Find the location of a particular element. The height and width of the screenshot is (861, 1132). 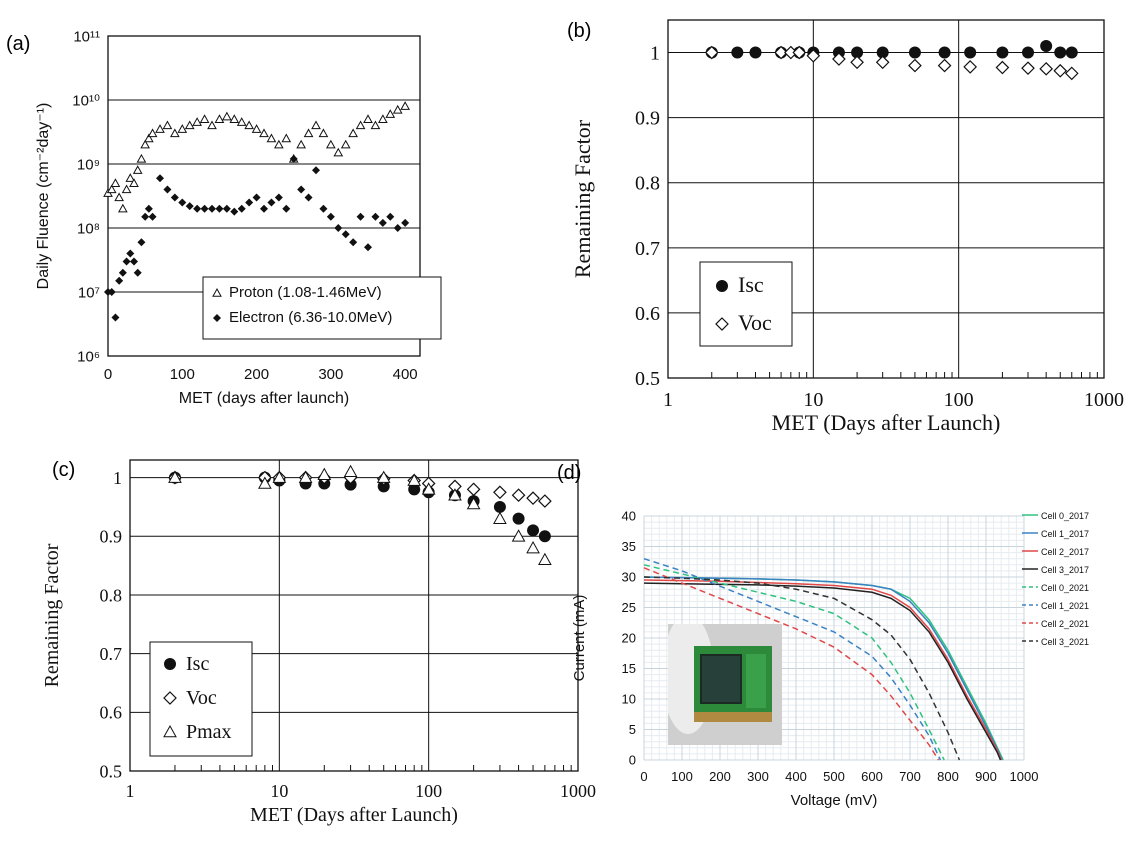

y-tick-label: 20 is located at coordinates (629, 638).